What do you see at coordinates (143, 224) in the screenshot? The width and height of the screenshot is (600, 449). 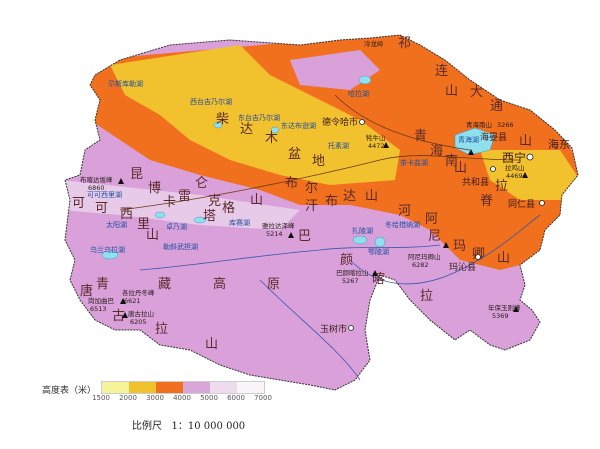 I see `label-li: 里` at bounding box center [143, 224].